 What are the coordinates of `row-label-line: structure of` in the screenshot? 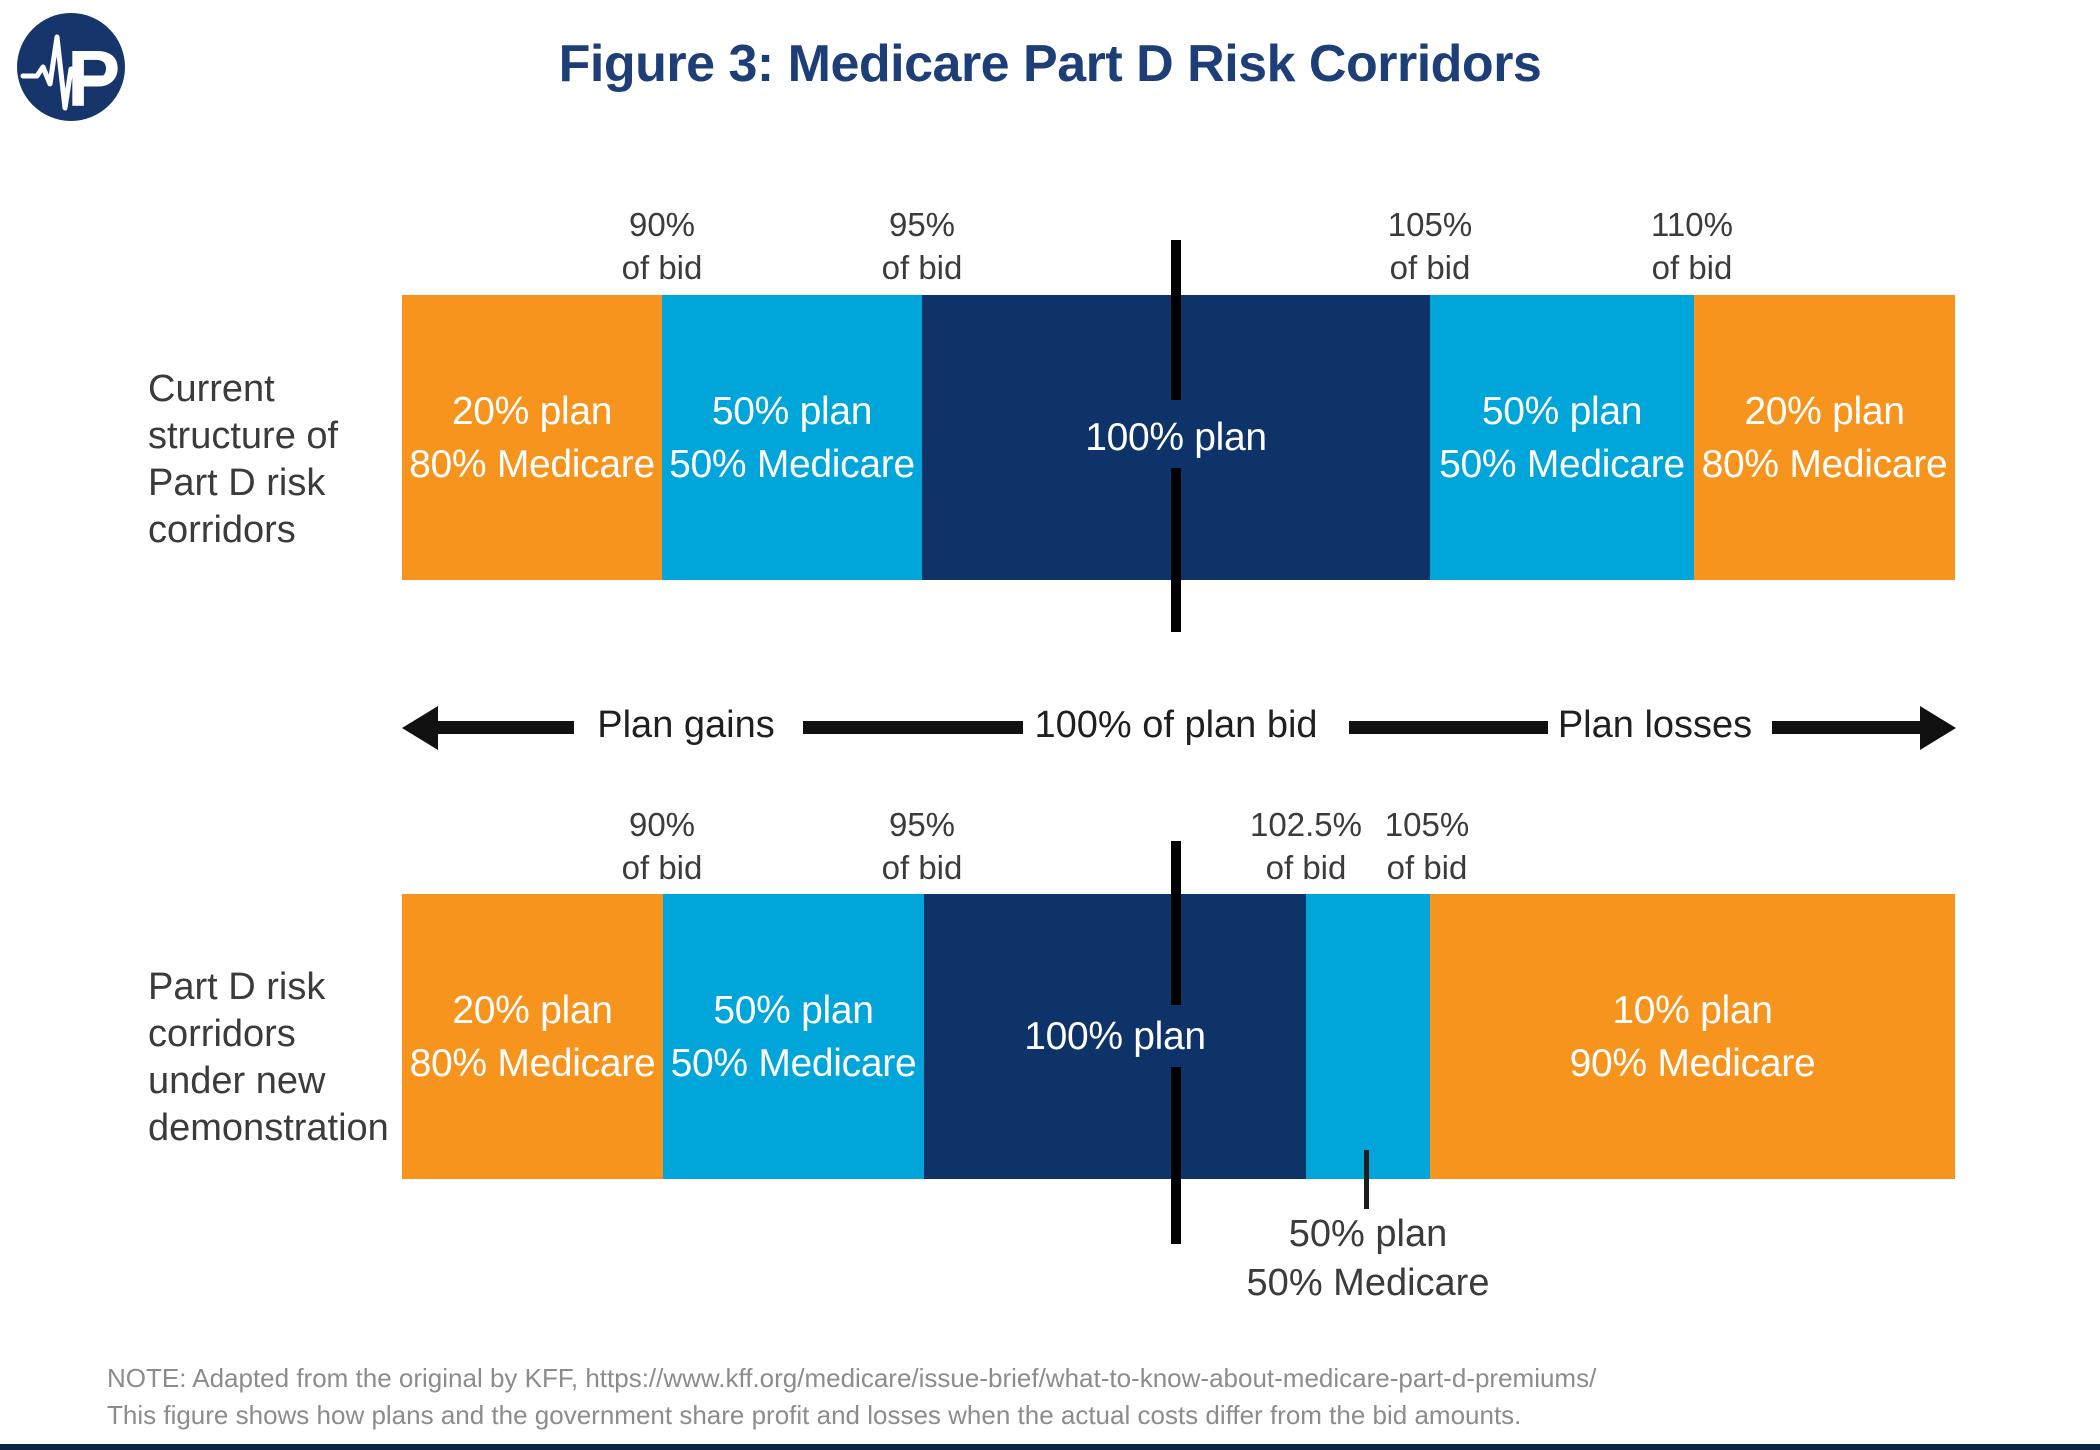 It's located at (243, 436).